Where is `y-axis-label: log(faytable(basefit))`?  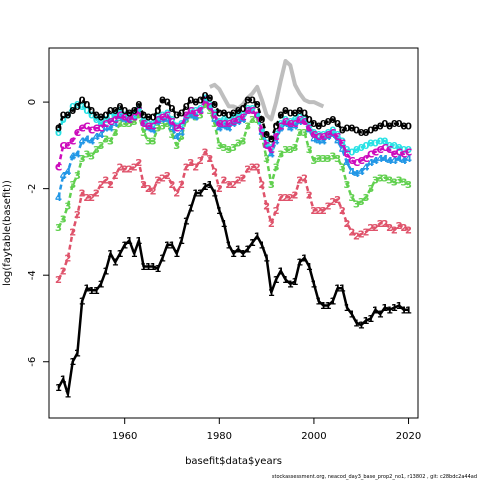
y-axis-label: log(faytable(basefit)) is located at coordinates (7, 233).